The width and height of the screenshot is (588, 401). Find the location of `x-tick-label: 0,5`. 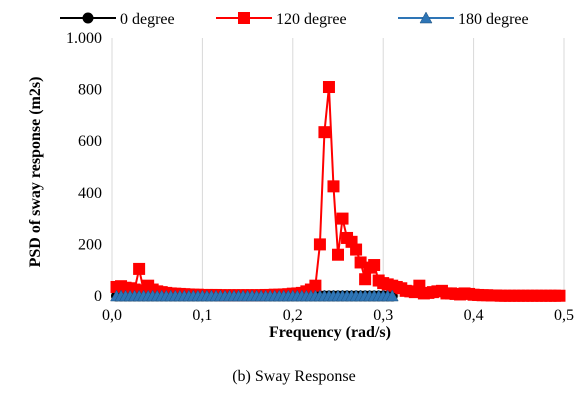

x-tick-label: 0,5 is located at coordinates (564, 315).